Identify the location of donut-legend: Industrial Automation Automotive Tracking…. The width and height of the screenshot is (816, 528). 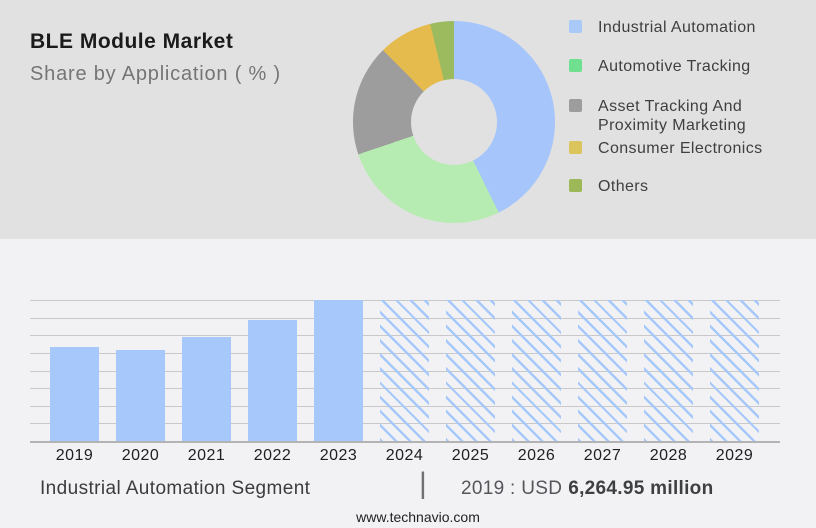
(689, 117).